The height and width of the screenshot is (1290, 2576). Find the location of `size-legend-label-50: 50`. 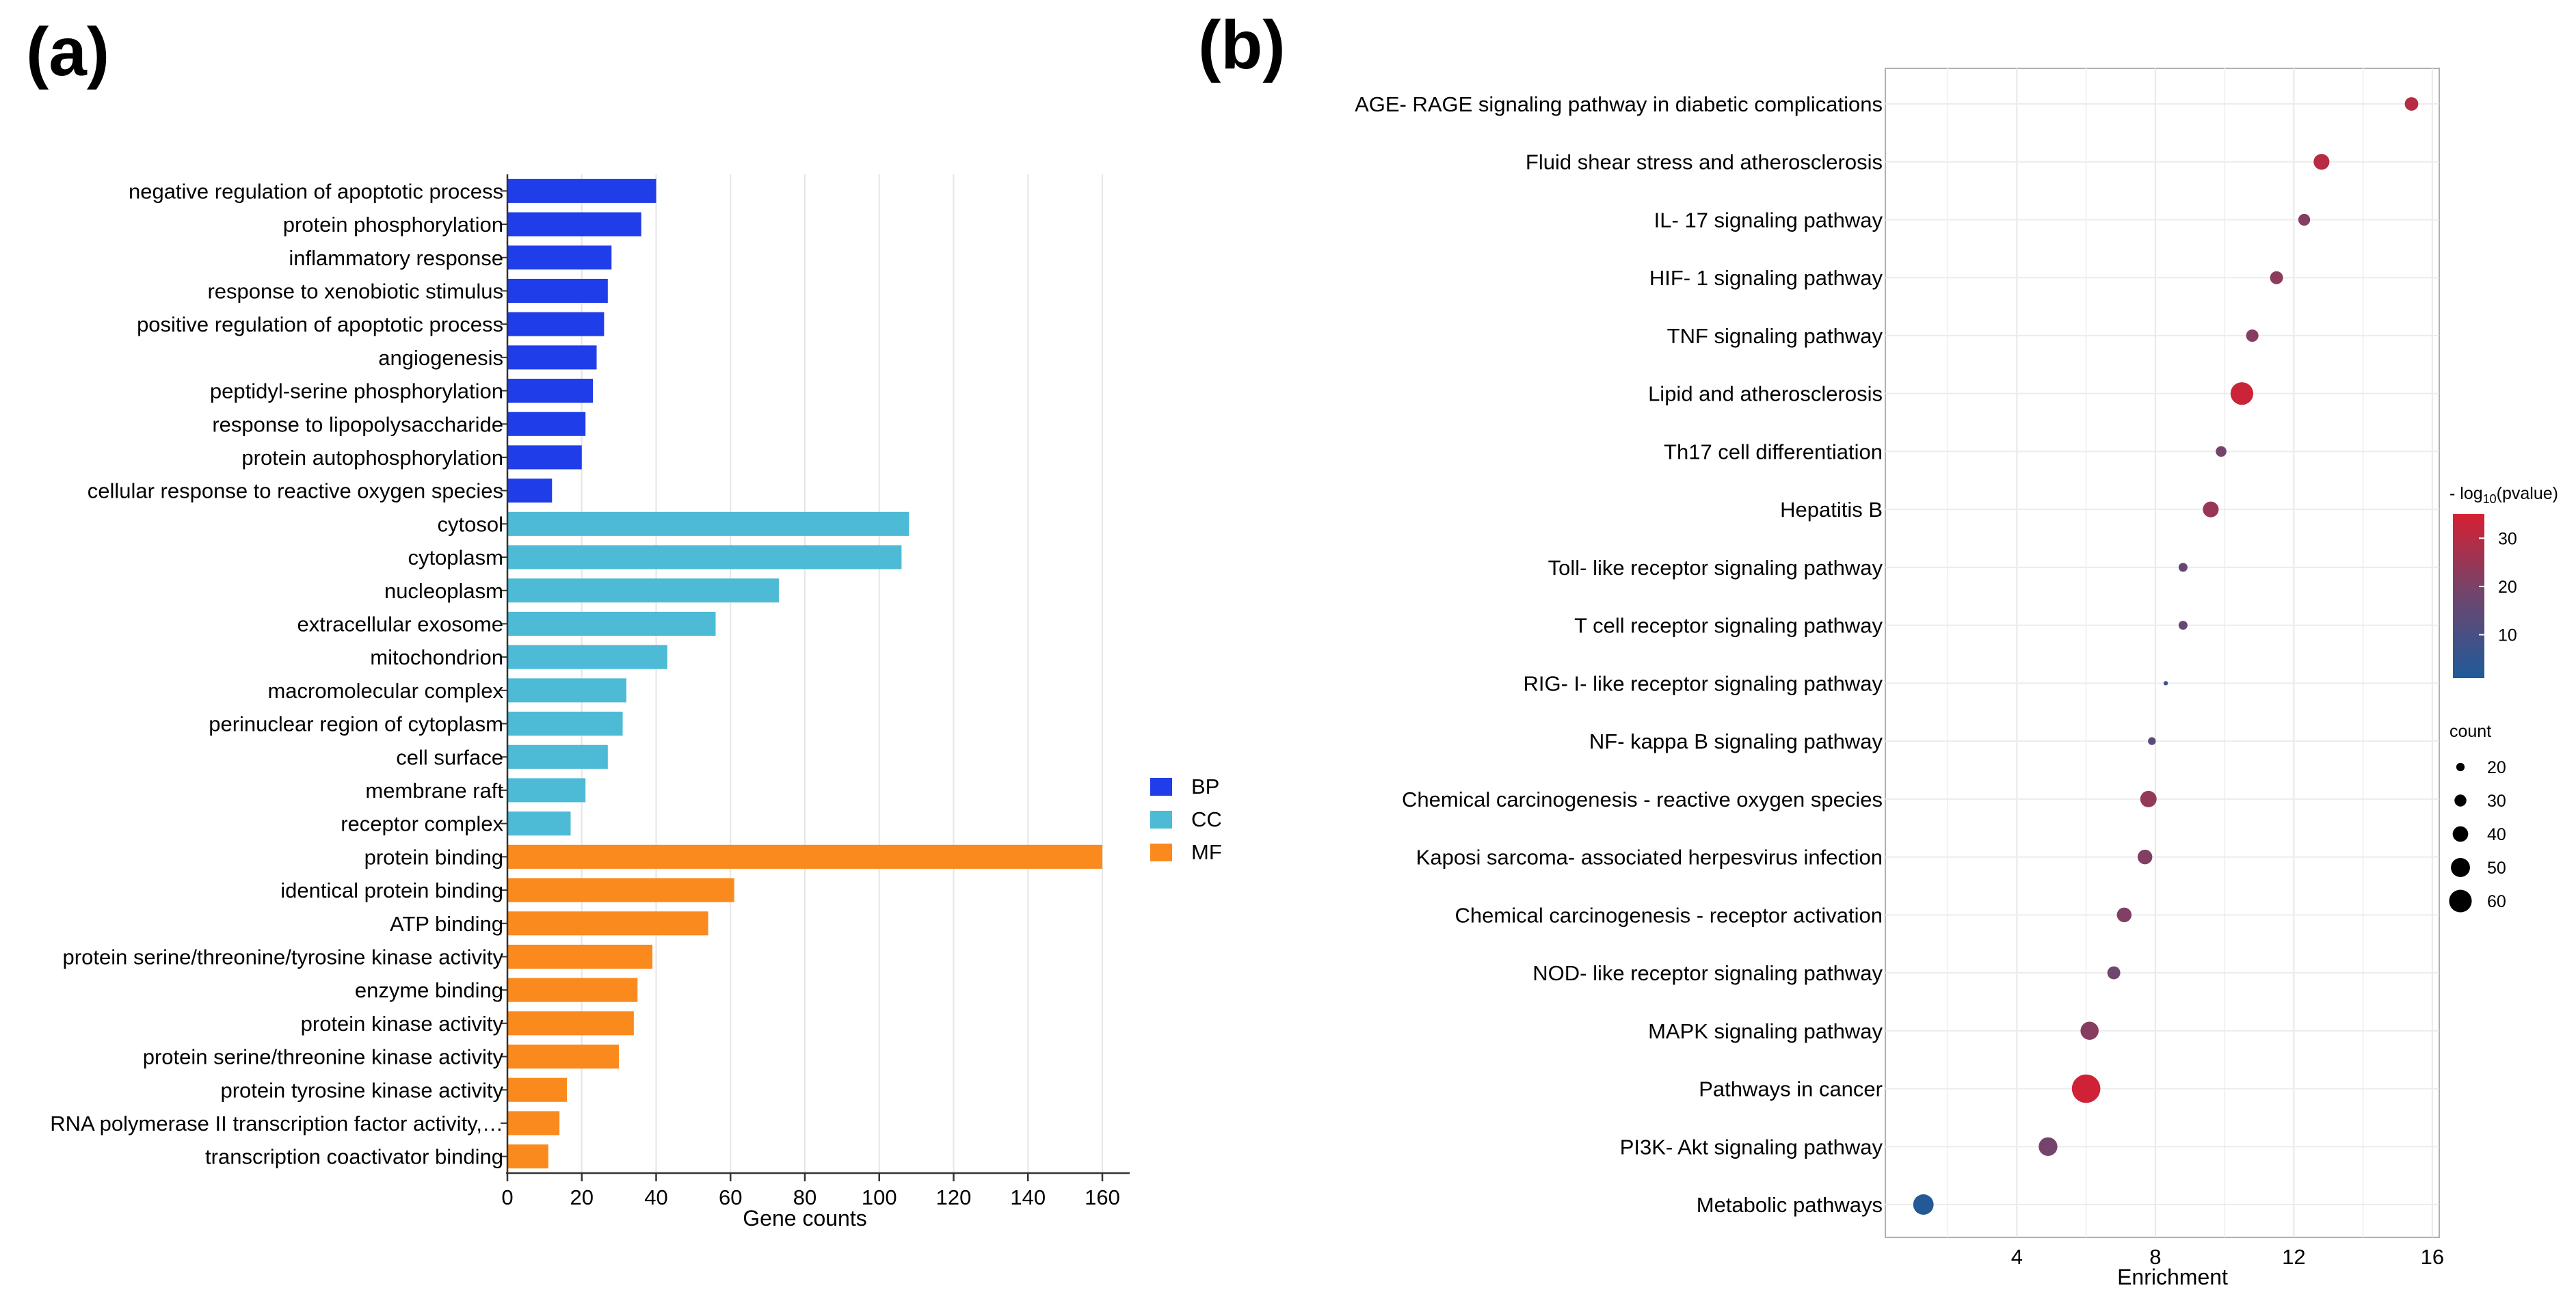

size-legend-label-50: 50 is located at coordinates (2496, 868).